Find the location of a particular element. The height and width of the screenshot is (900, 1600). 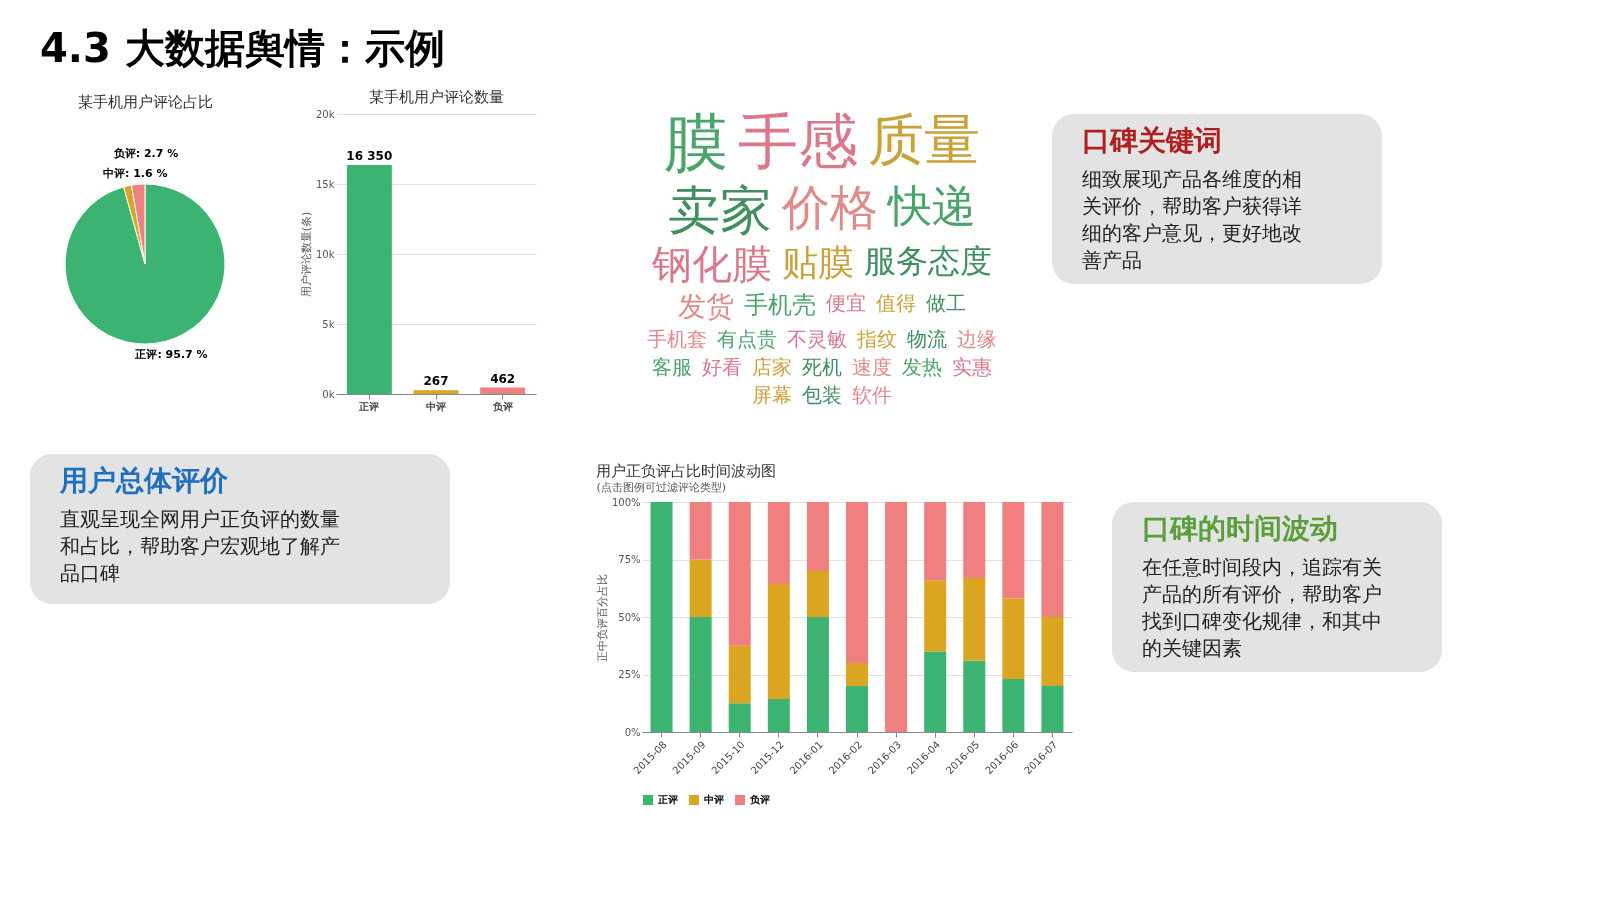

chart-title: 用户正负评占比时间波动图 is located at coordinates (686, 471).